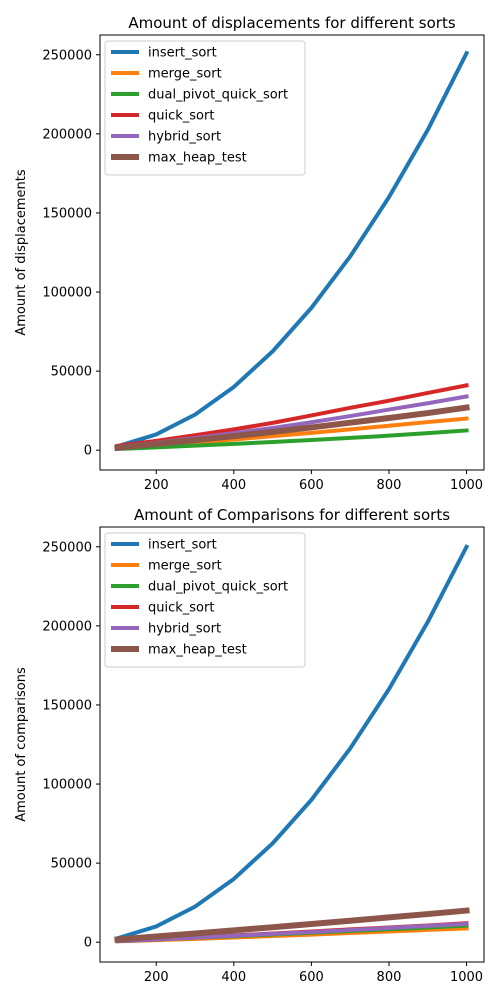 The image size is (500, 1000). Describe the element at coordinates (292, 440) in the screenshot. I see `series-line-dual-pivot-quick-sort` at that location.